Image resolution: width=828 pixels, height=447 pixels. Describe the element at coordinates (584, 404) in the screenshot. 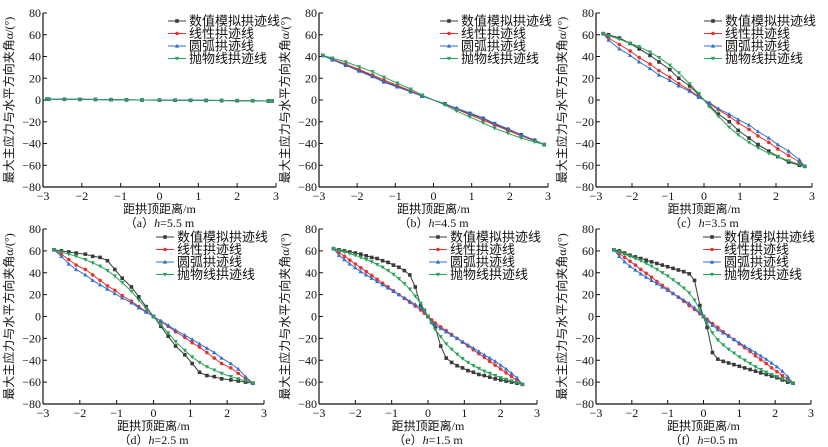

I see `y-tick-label: −80` at that location.